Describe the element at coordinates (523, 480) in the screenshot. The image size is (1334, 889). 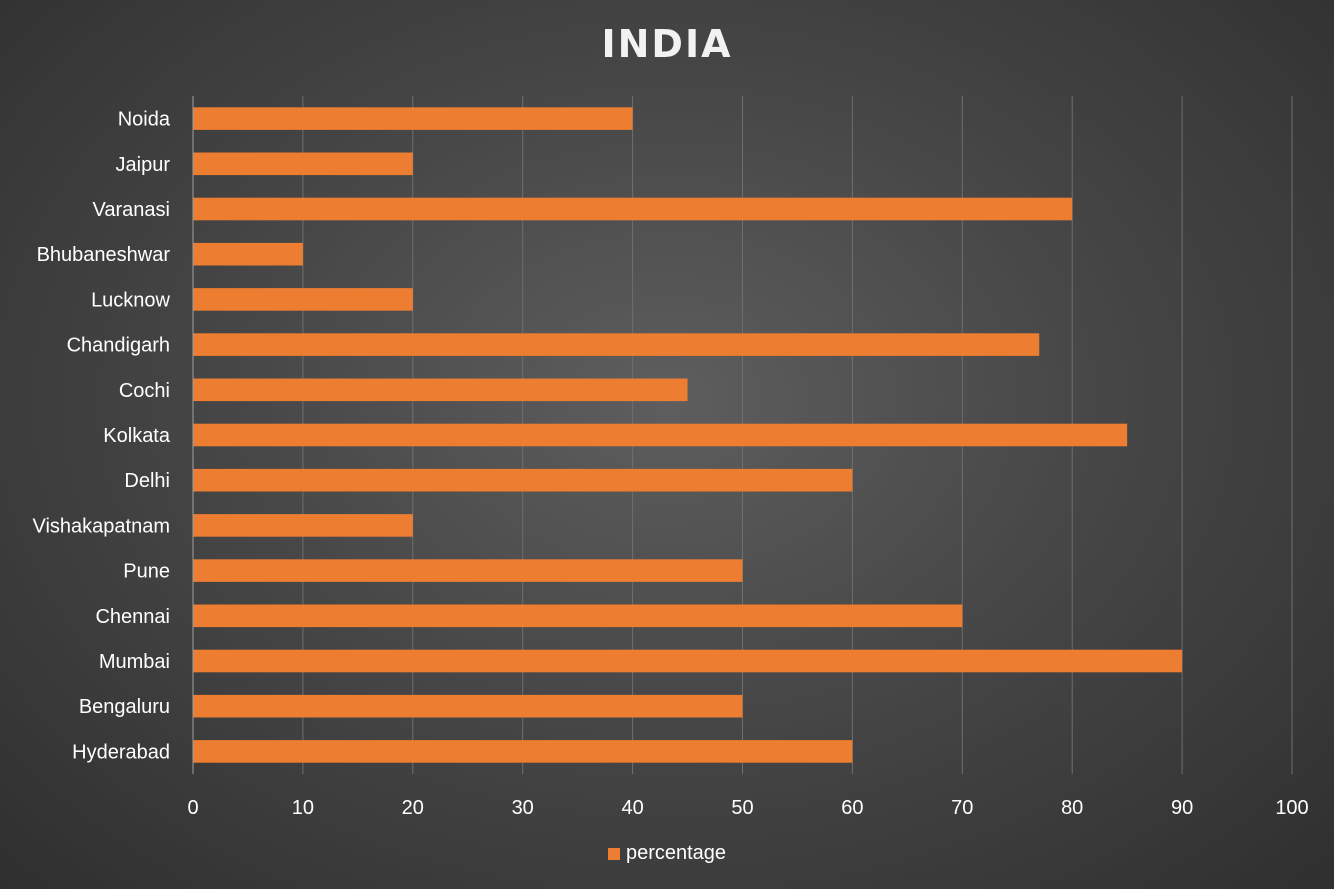
I see `bar-delhi` at that location.